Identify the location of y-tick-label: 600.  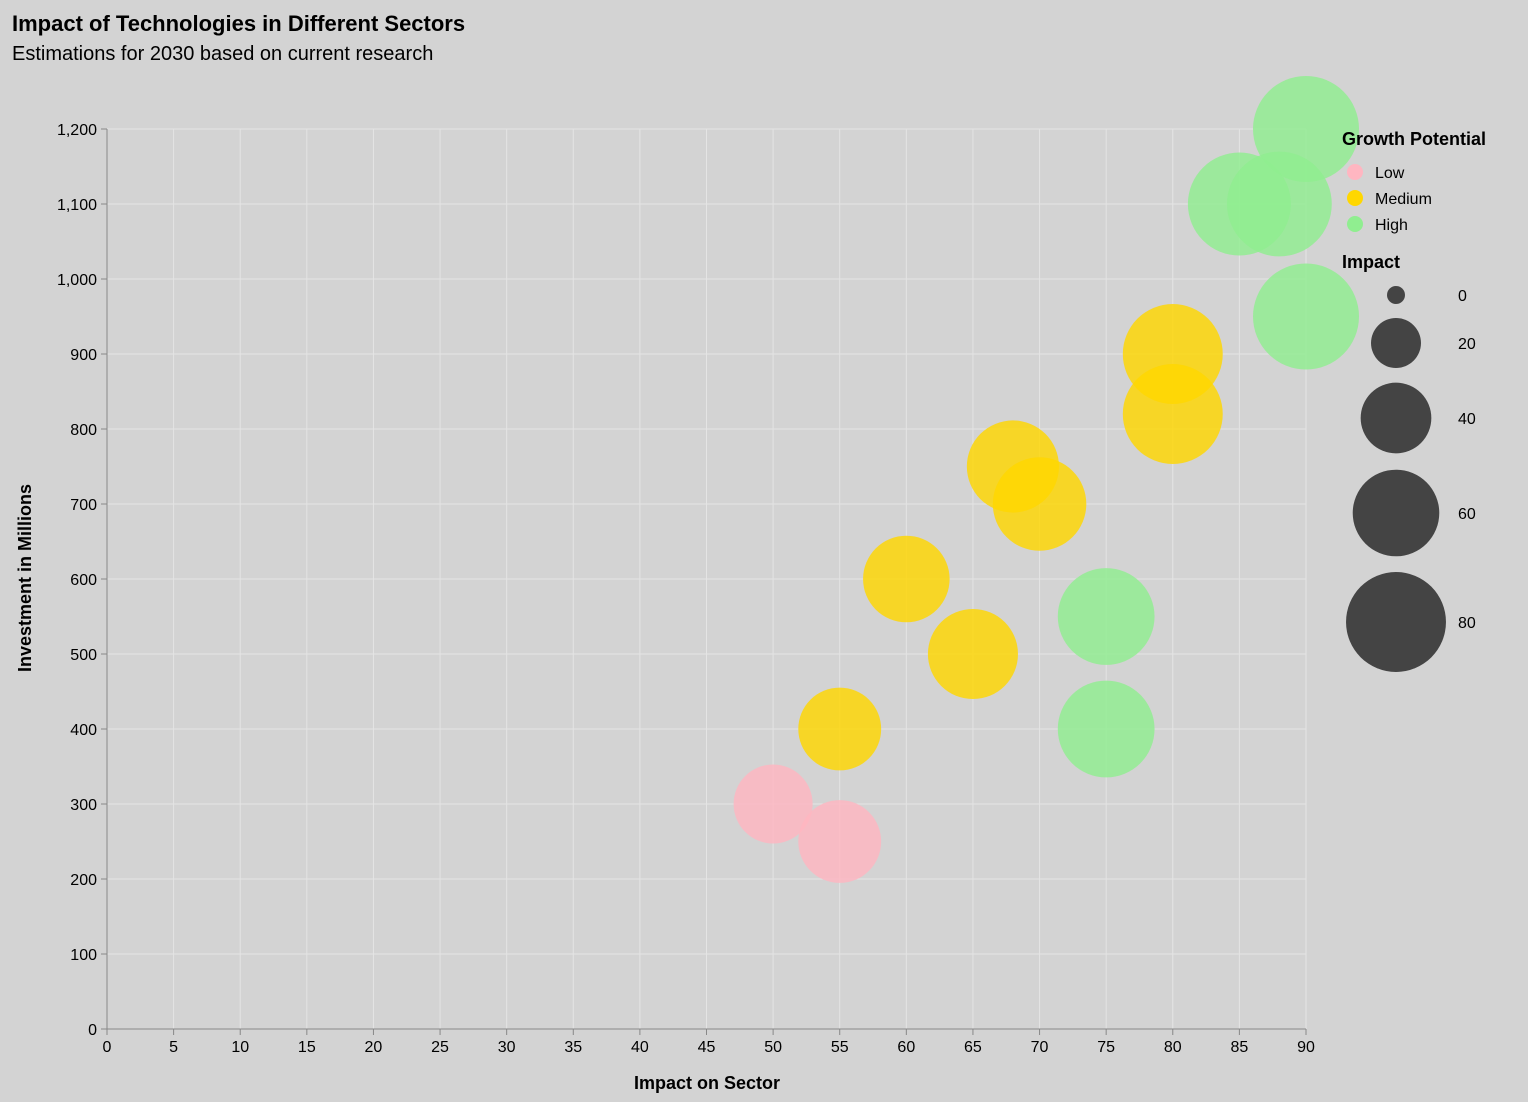
(83, 580).